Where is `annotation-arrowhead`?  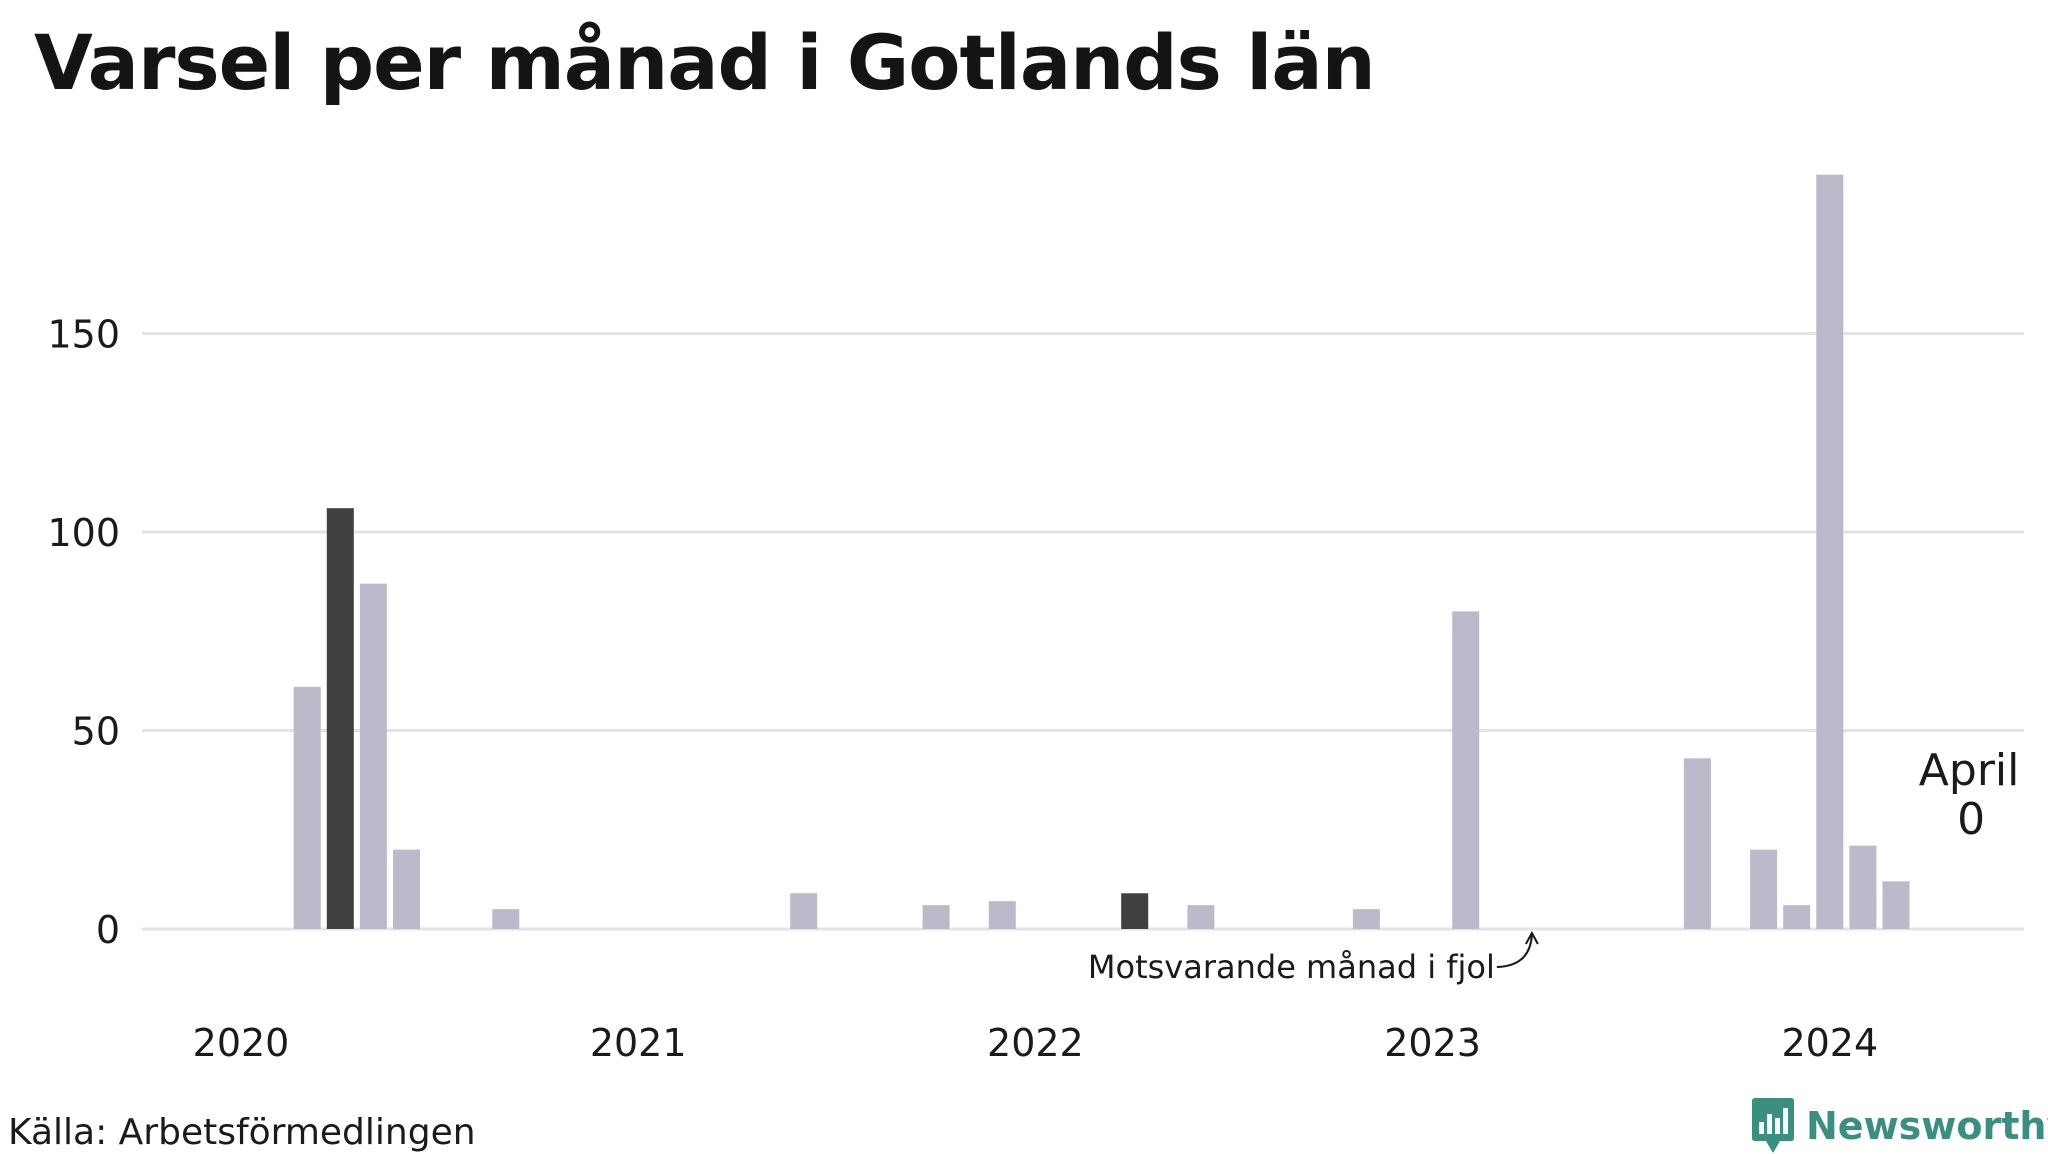 annotation-arrowhead is located at coordinates (1532, 937).